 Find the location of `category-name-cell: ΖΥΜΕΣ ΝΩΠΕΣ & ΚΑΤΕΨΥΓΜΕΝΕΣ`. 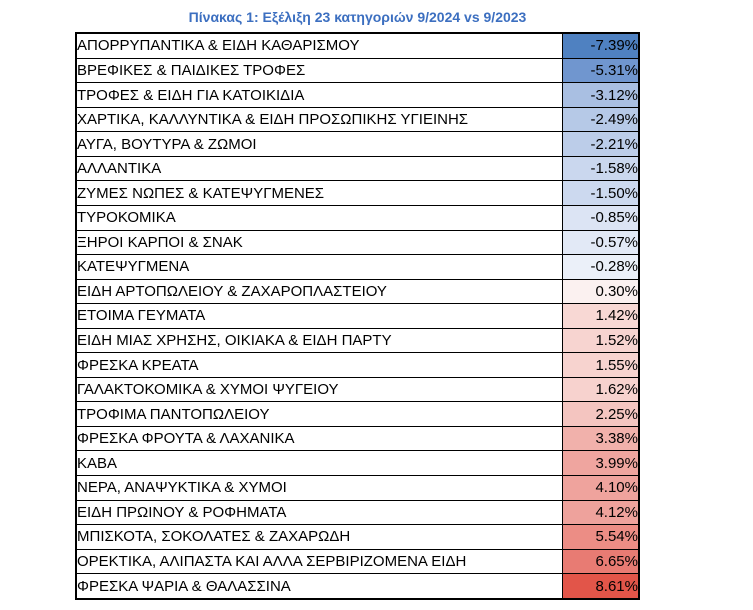

category-name-cell: ΖΥΜΕΣ ΝΩΠΕΣ & ΚΑΤΕΨΥΓΜΕΝΕΣ is located at coordinates (319, 193).